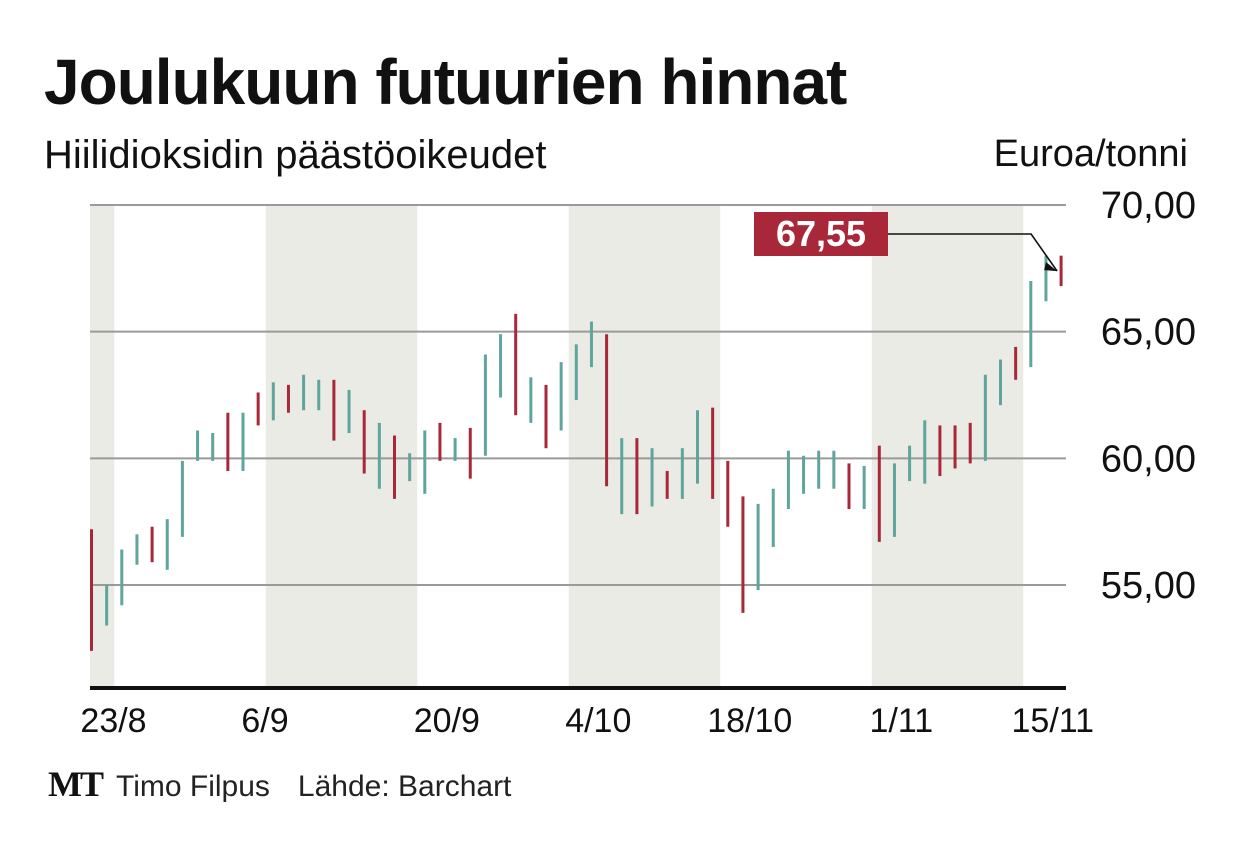 The width and height of the screenshot is (1240, 854). Describe the element at coordinates (264, 721) in the screenshot. I see `x-tick-label: 6/9` at that location.